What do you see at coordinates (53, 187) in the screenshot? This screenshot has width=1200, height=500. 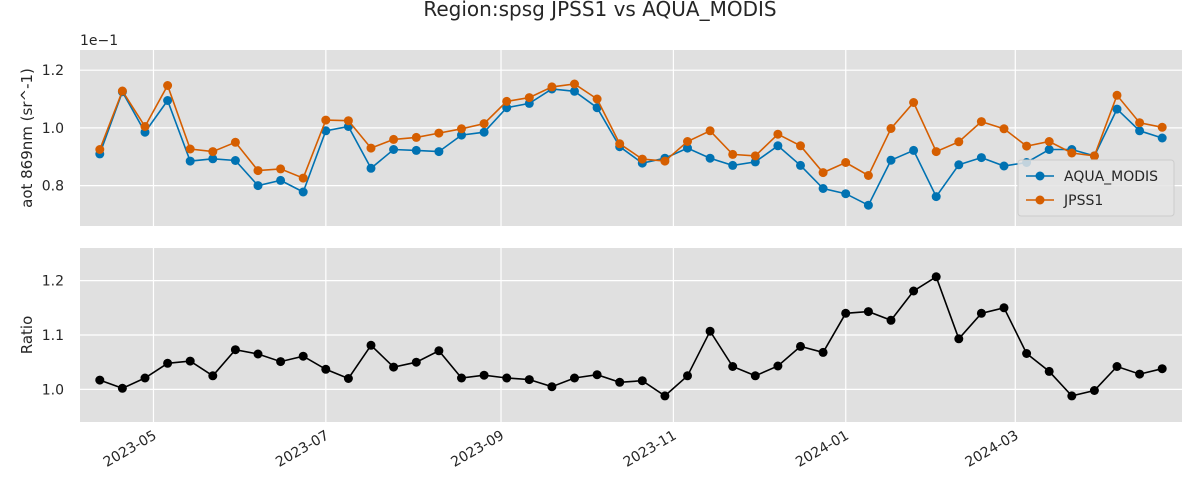 I see `y-tick-label: 0.8` at bounding box center [53, 187].